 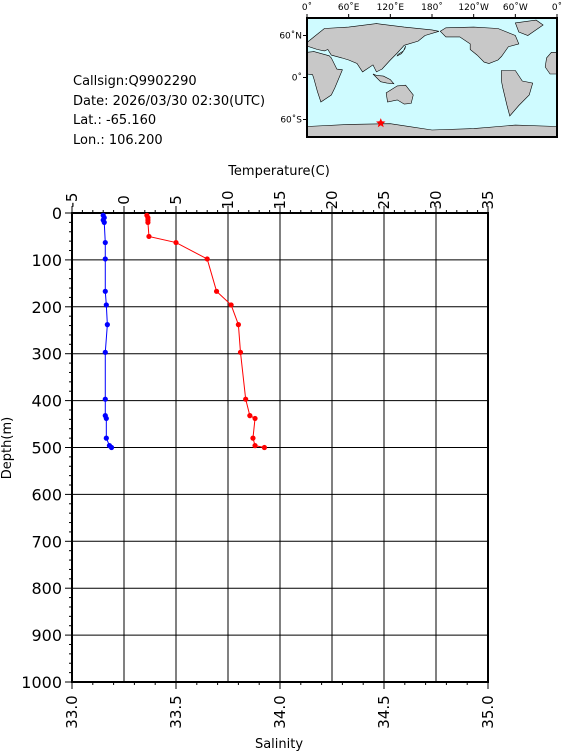 I want to click on map-lon-label: 120˚W, so click(x=473, y=7).